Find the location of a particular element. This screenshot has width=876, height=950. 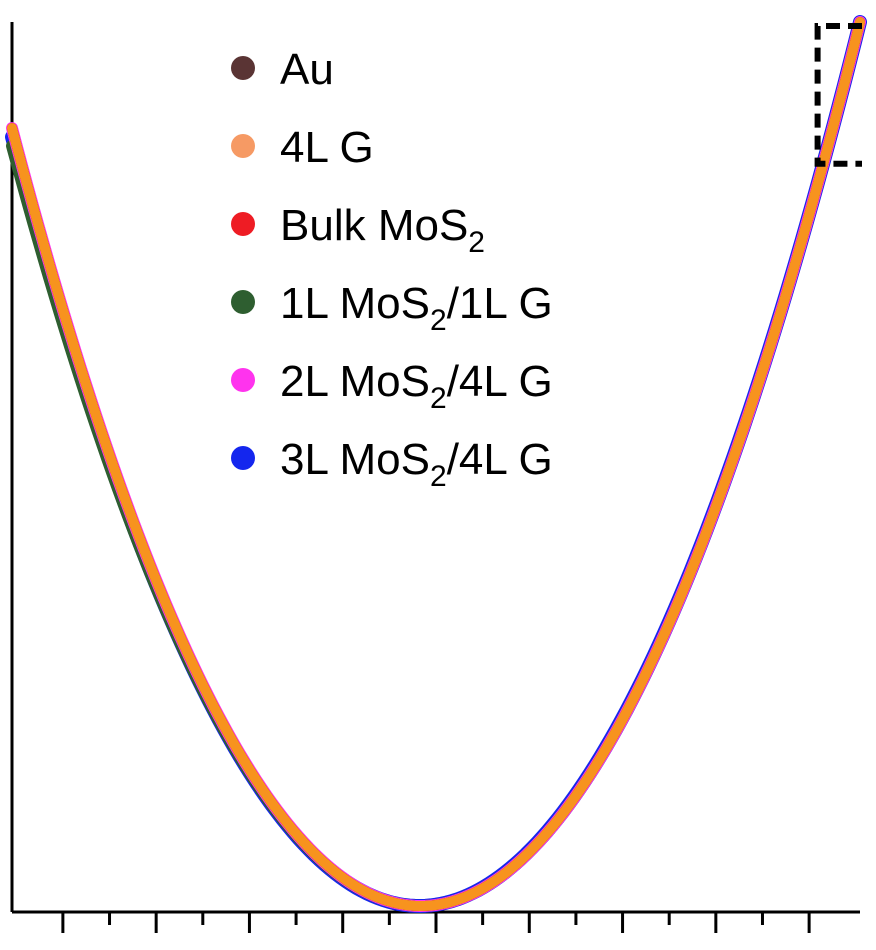

x-ticks is located at coordinates (436, 922).